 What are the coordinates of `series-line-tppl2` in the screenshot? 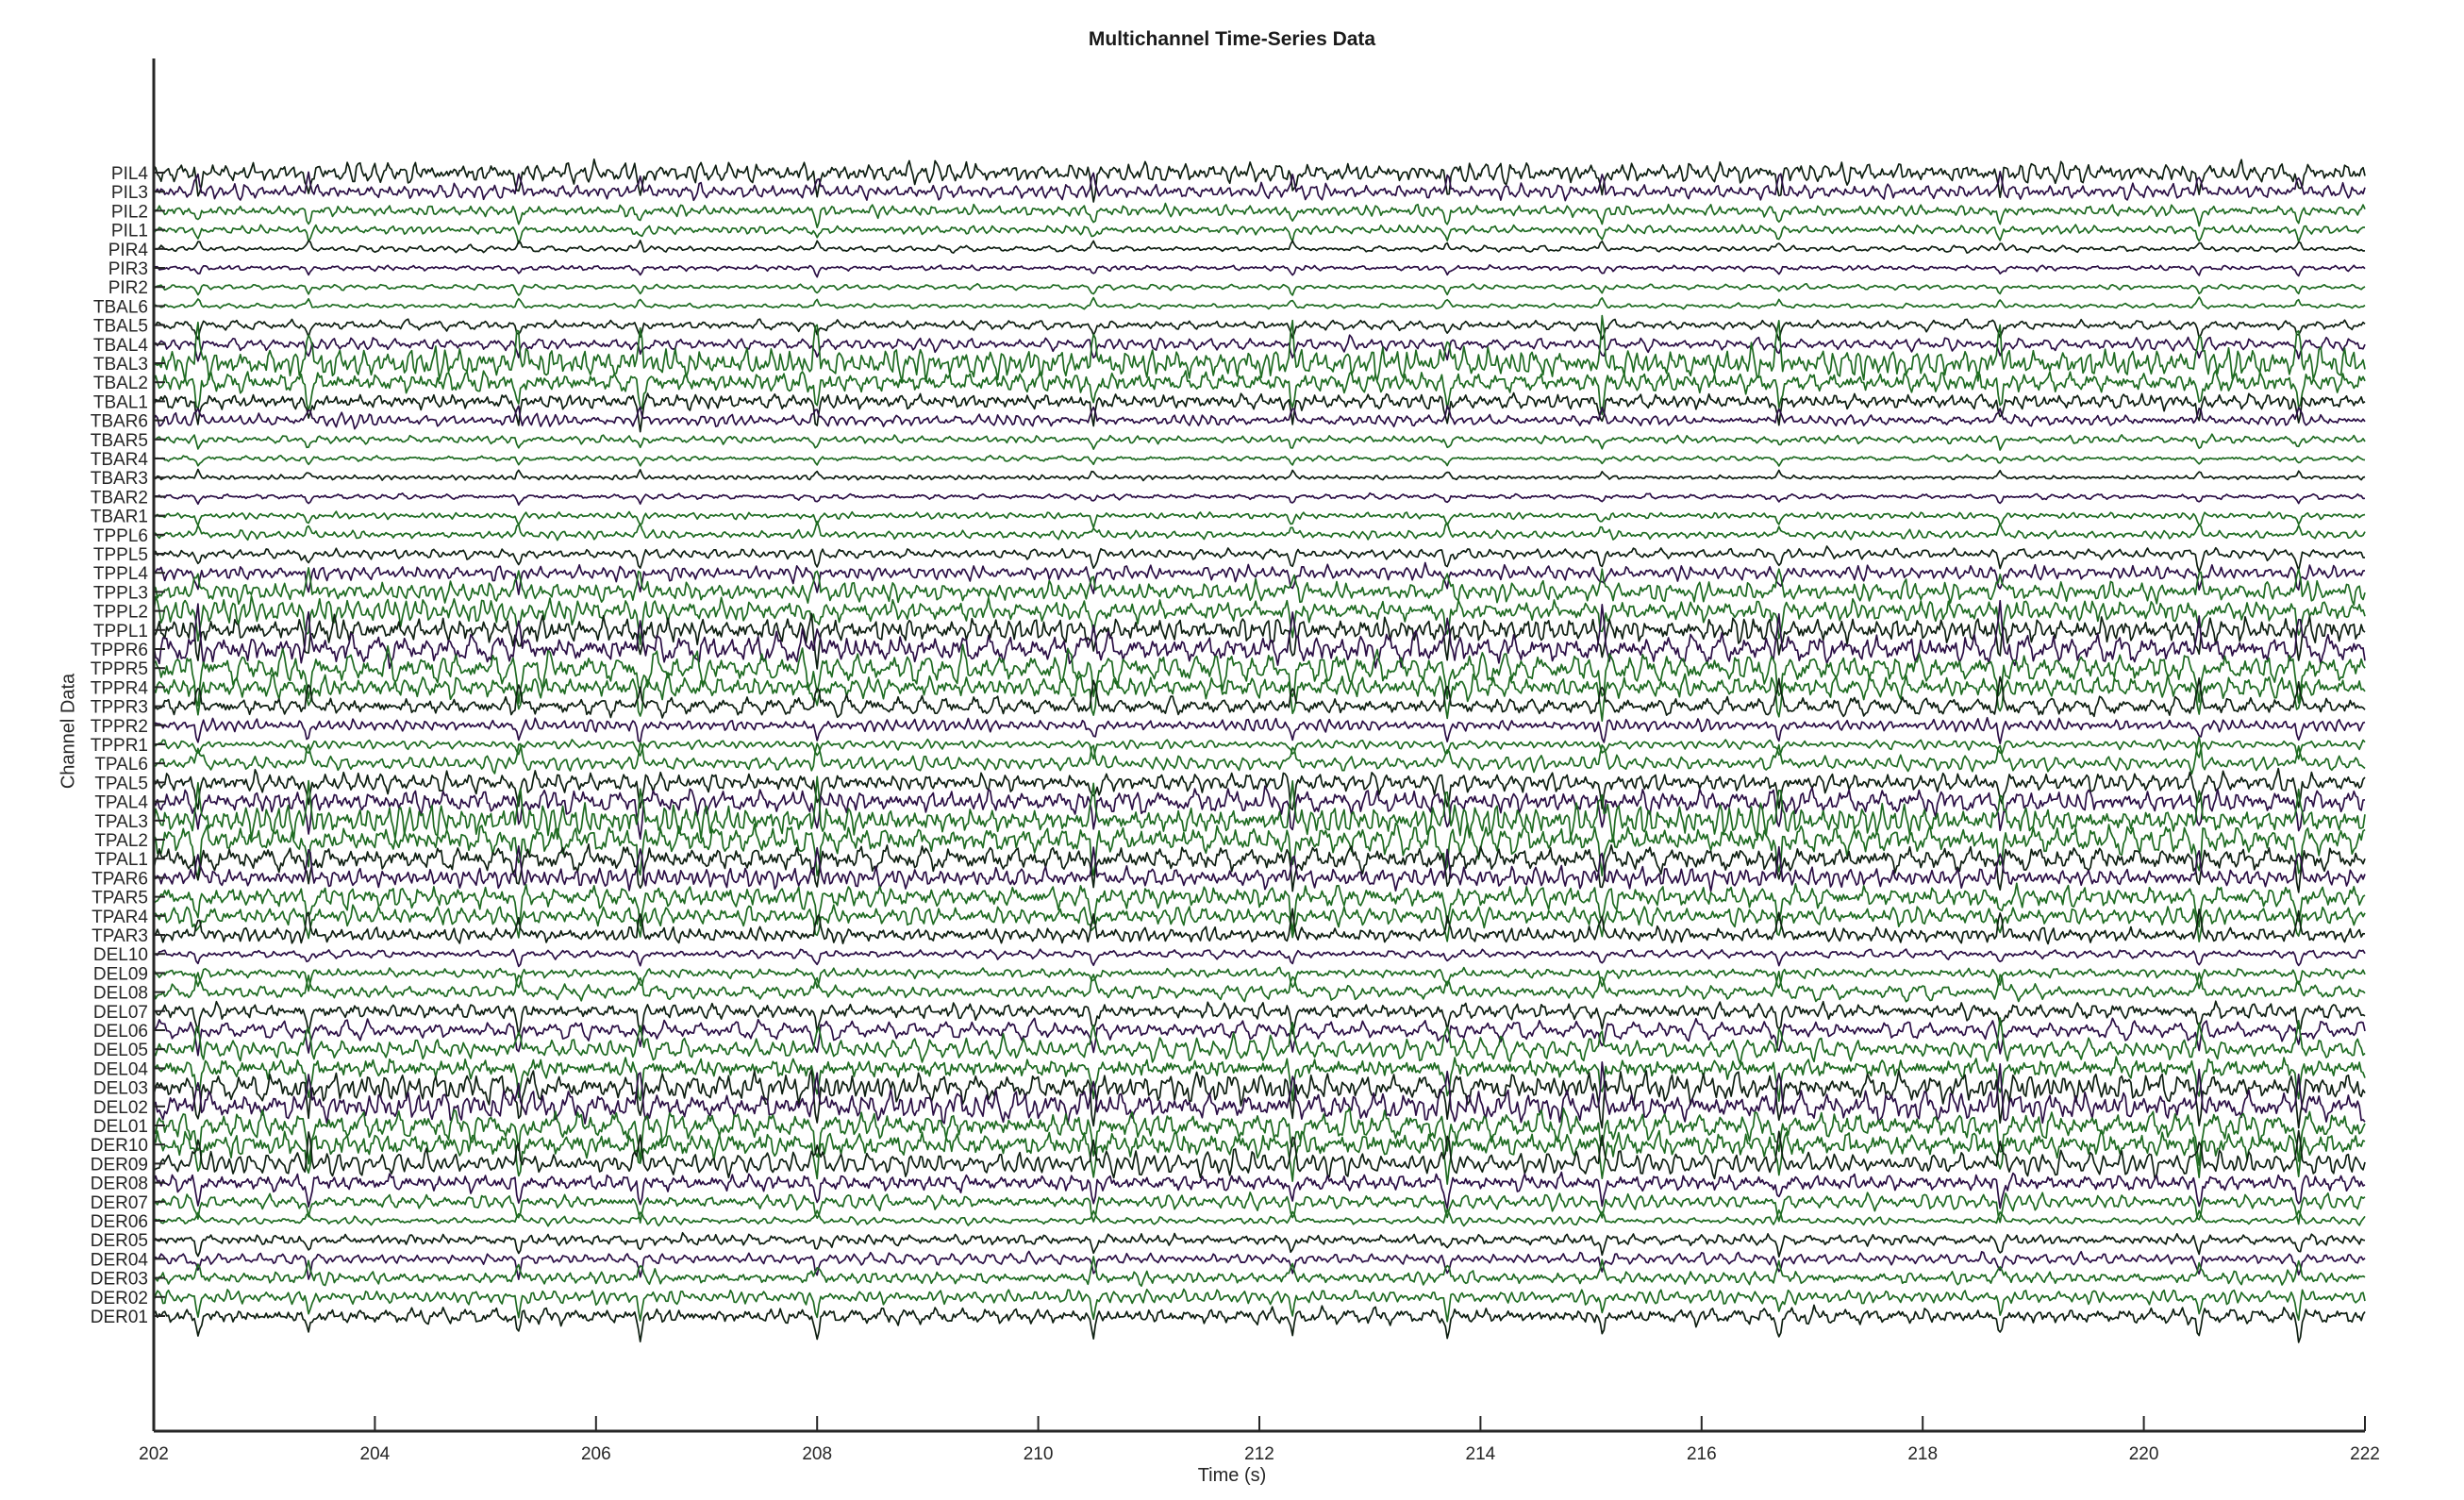 It's located at (1260, 620).